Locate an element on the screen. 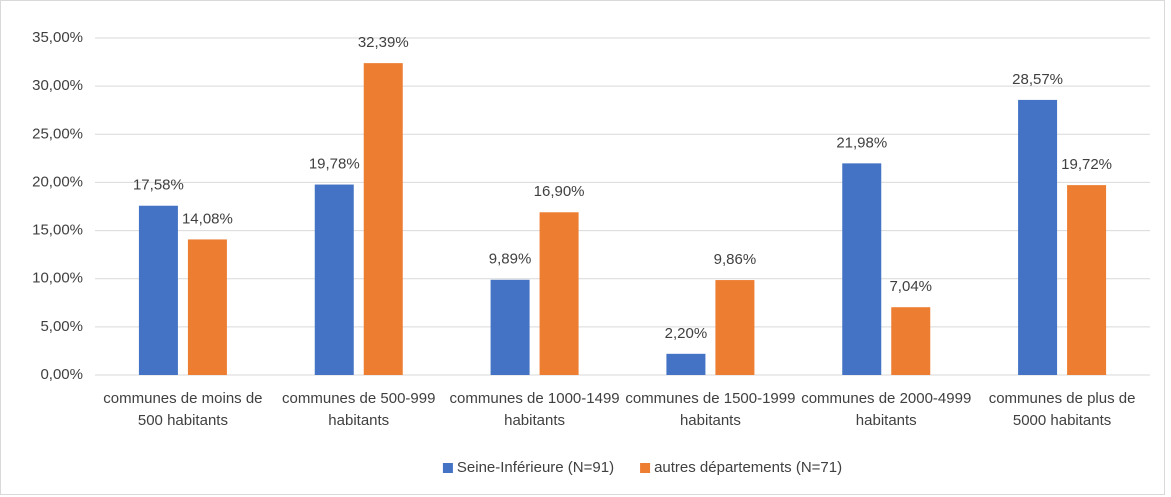  x-tick-line: communes de 1500-1999 is located at coordinates (710, 398).